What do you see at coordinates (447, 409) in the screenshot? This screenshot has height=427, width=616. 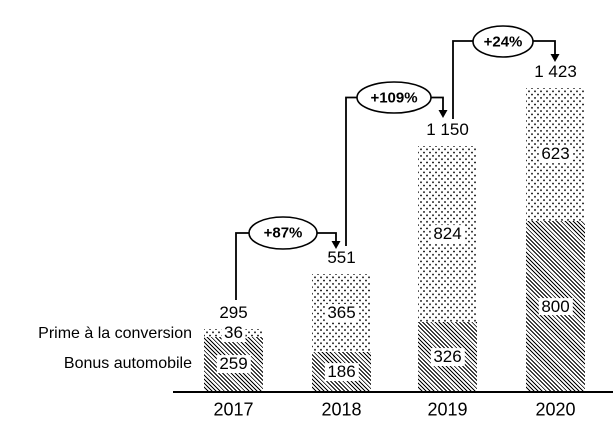 I see `category-label-2019: 2019` at bounding box center [447, 409].